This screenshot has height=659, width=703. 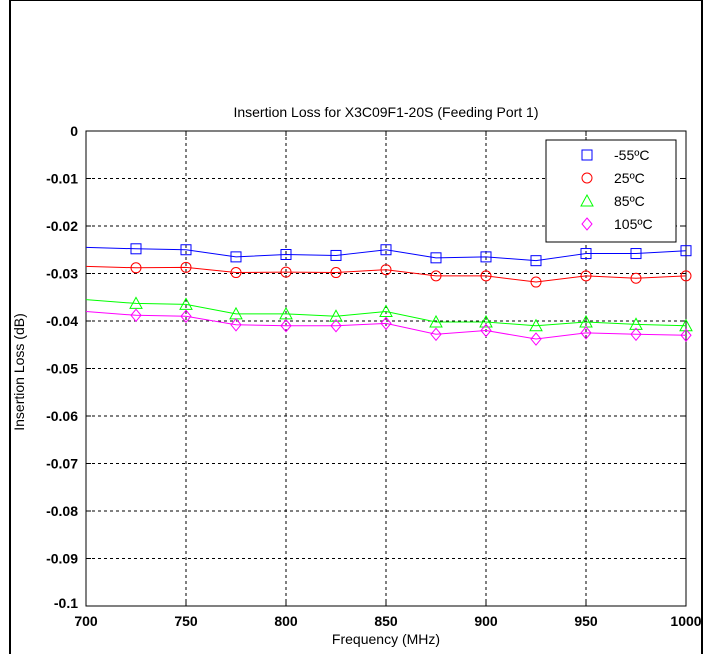 I want to click on x-tick-label: 950, so click(x=586, y=621).